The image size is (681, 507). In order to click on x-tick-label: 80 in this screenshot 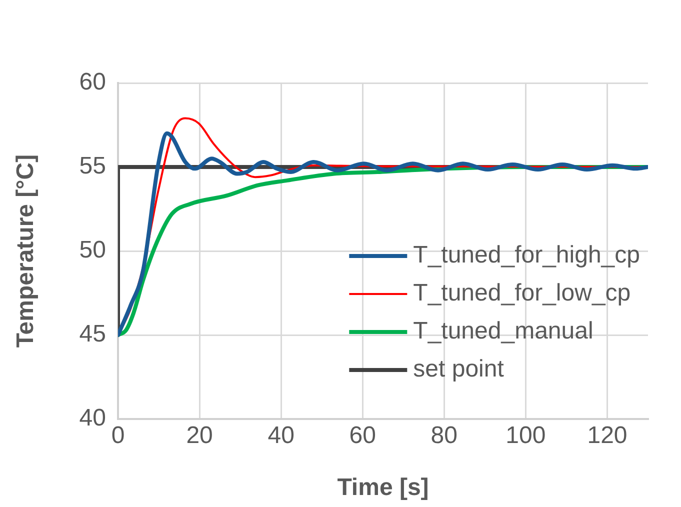, I will do `click(444, 436)`.